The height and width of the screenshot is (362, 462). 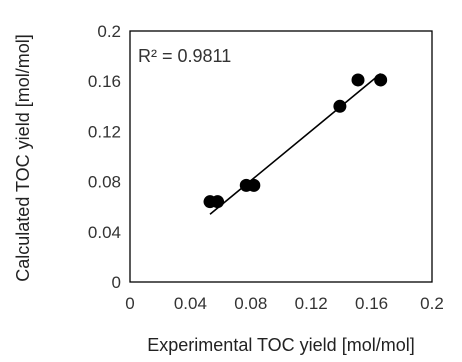 I want to click on x-tick-label: 0.04, so click(x=190, y=303).